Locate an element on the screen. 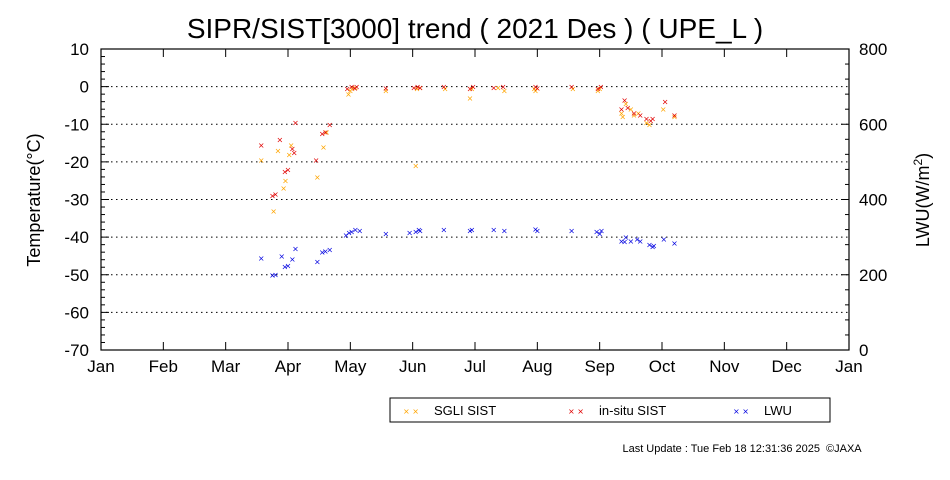 This screenshot has width=950, height=480. left-axis: 10 0 -10 -20 -30 -40 -50 -60 -70 is located at coordinates (86, 200).